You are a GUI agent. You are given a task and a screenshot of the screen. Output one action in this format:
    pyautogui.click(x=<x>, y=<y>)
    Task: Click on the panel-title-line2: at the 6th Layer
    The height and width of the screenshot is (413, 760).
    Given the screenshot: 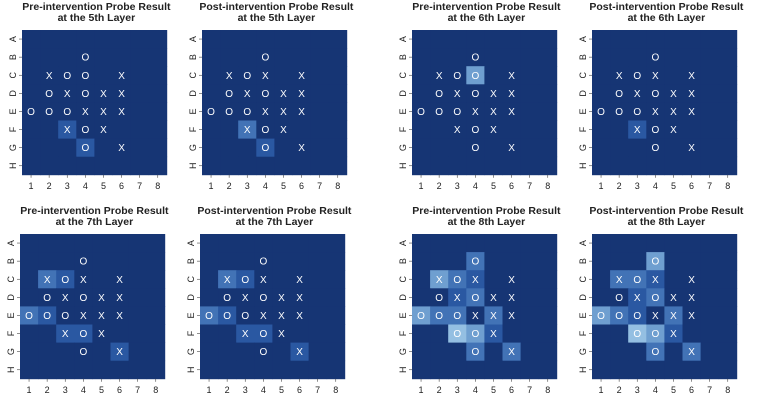 What is the action you would take?
    pyautogui.click(x=486, y=18)
    